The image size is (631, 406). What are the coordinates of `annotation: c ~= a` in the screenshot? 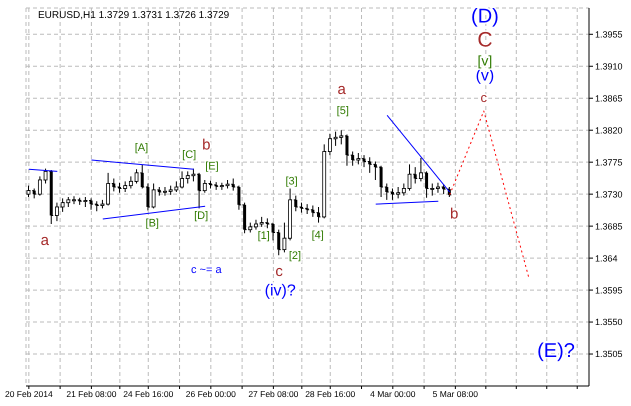 It's located at (206, 270).